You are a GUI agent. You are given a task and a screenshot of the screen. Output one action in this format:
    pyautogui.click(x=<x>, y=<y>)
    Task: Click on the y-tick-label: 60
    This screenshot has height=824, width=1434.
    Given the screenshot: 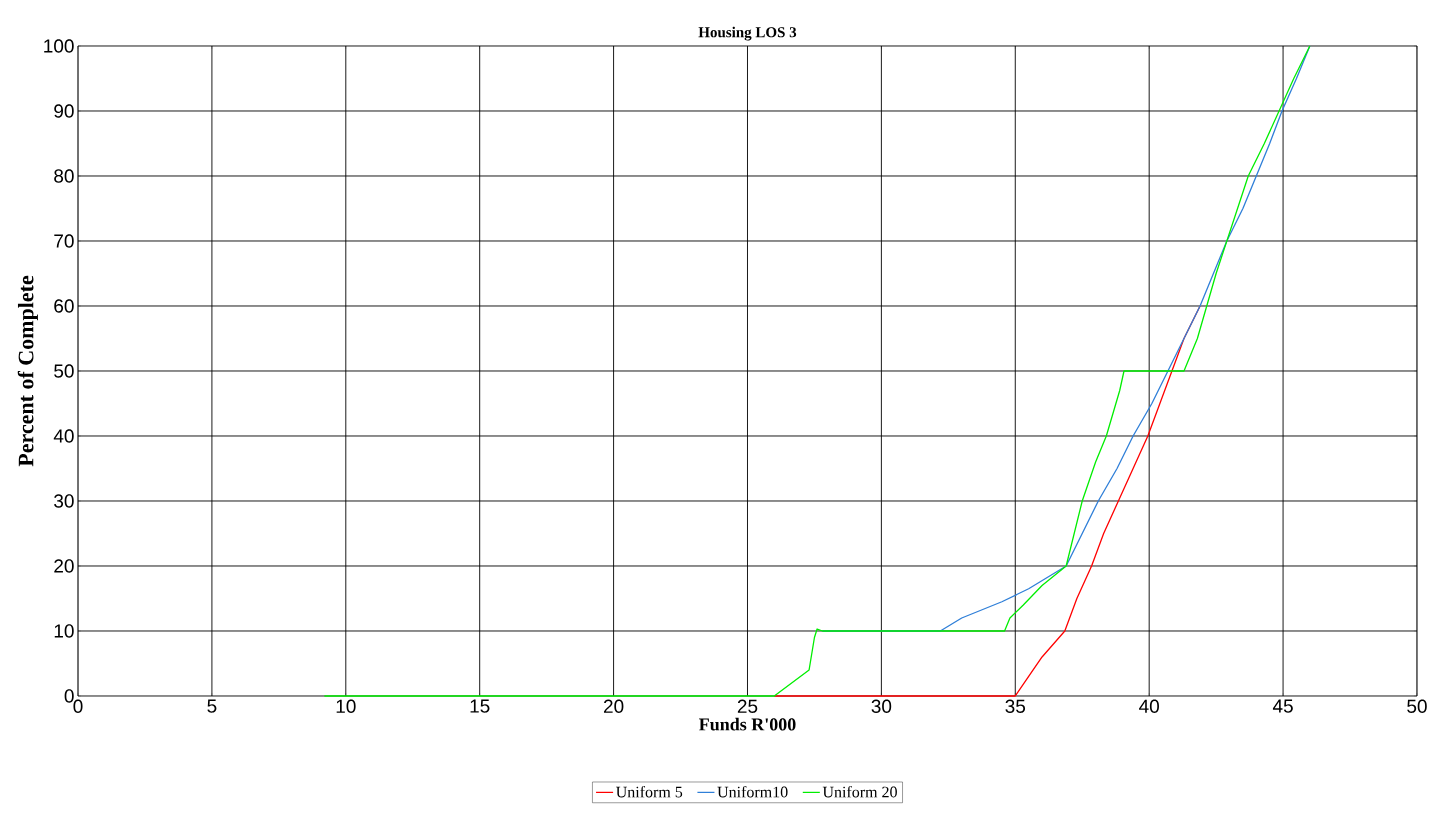 What is the action you would take?
    pyautogui.click(x=64, y=306)
    